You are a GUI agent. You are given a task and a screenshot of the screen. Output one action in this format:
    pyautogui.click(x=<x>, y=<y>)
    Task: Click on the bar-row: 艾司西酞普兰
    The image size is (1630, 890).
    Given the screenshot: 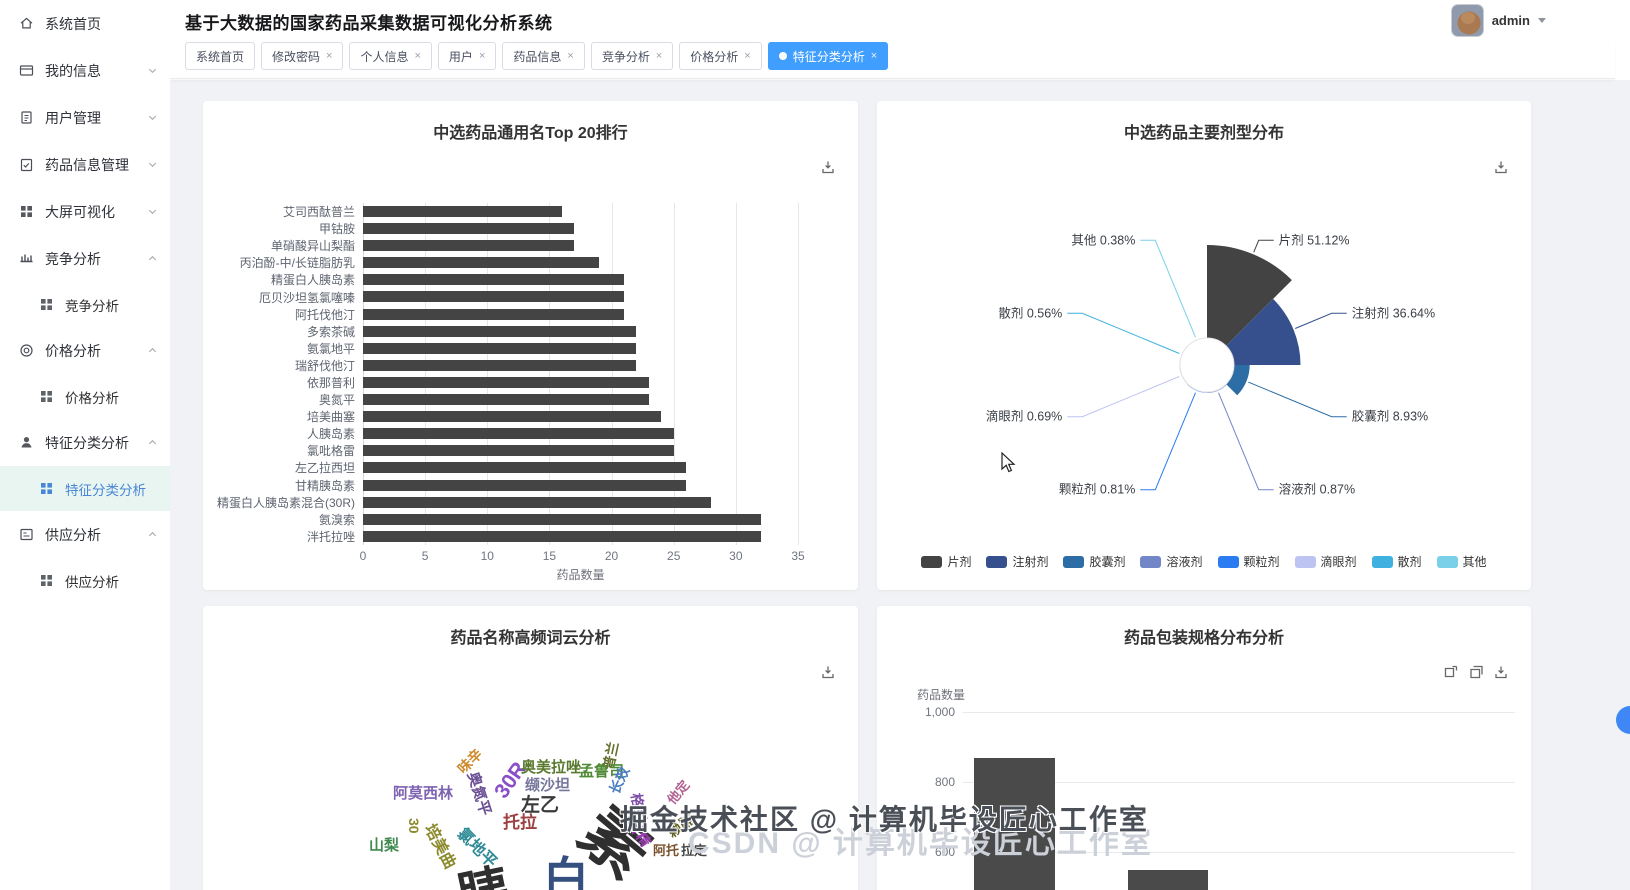 What is the action you would take?
    pyautogui.click(x=530, y=211)
    